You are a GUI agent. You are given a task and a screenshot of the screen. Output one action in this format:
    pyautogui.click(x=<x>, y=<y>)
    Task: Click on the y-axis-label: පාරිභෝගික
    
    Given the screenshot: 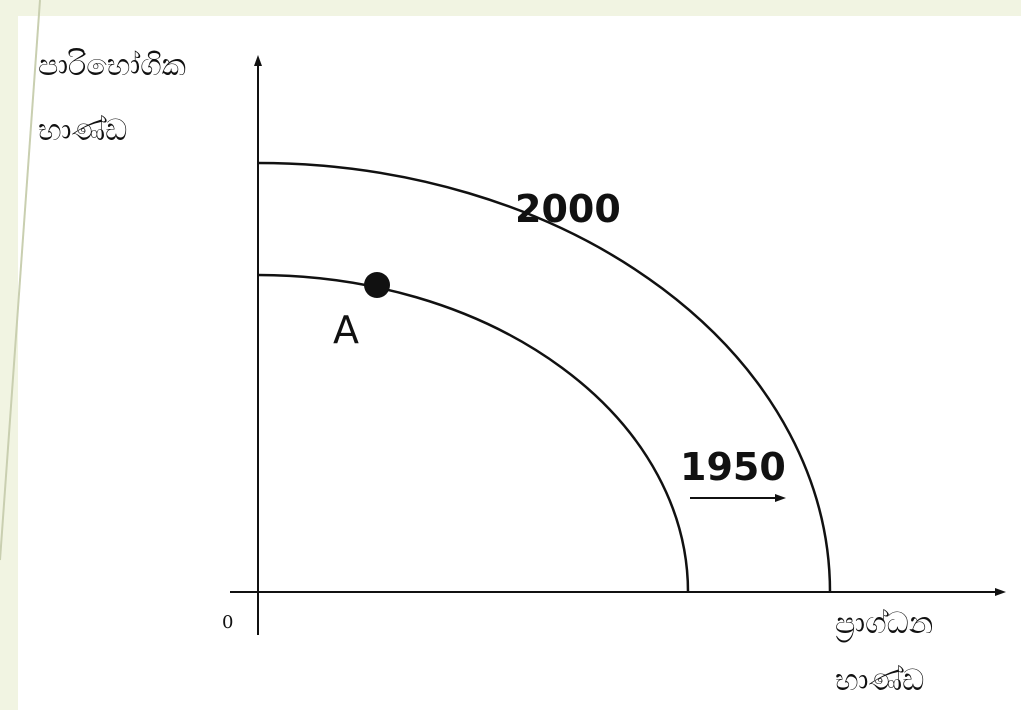 What is the action you would take?
    pyautogui.click(x=112, y=65)
    